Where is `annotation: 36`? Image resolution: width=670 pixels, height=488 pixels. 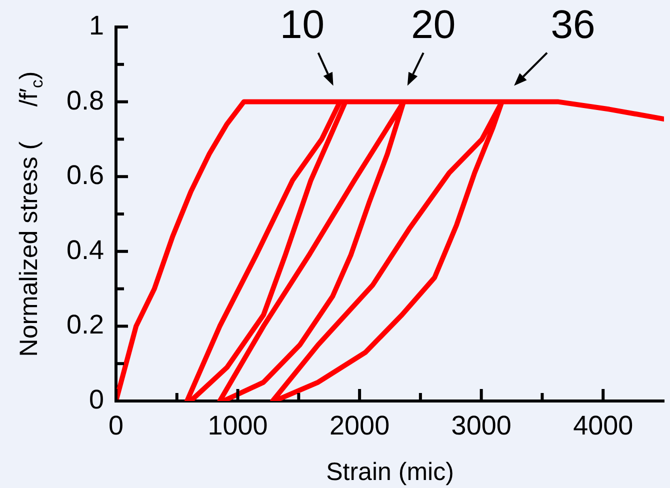 annotation: 36 is located at coordinates (573, 24).